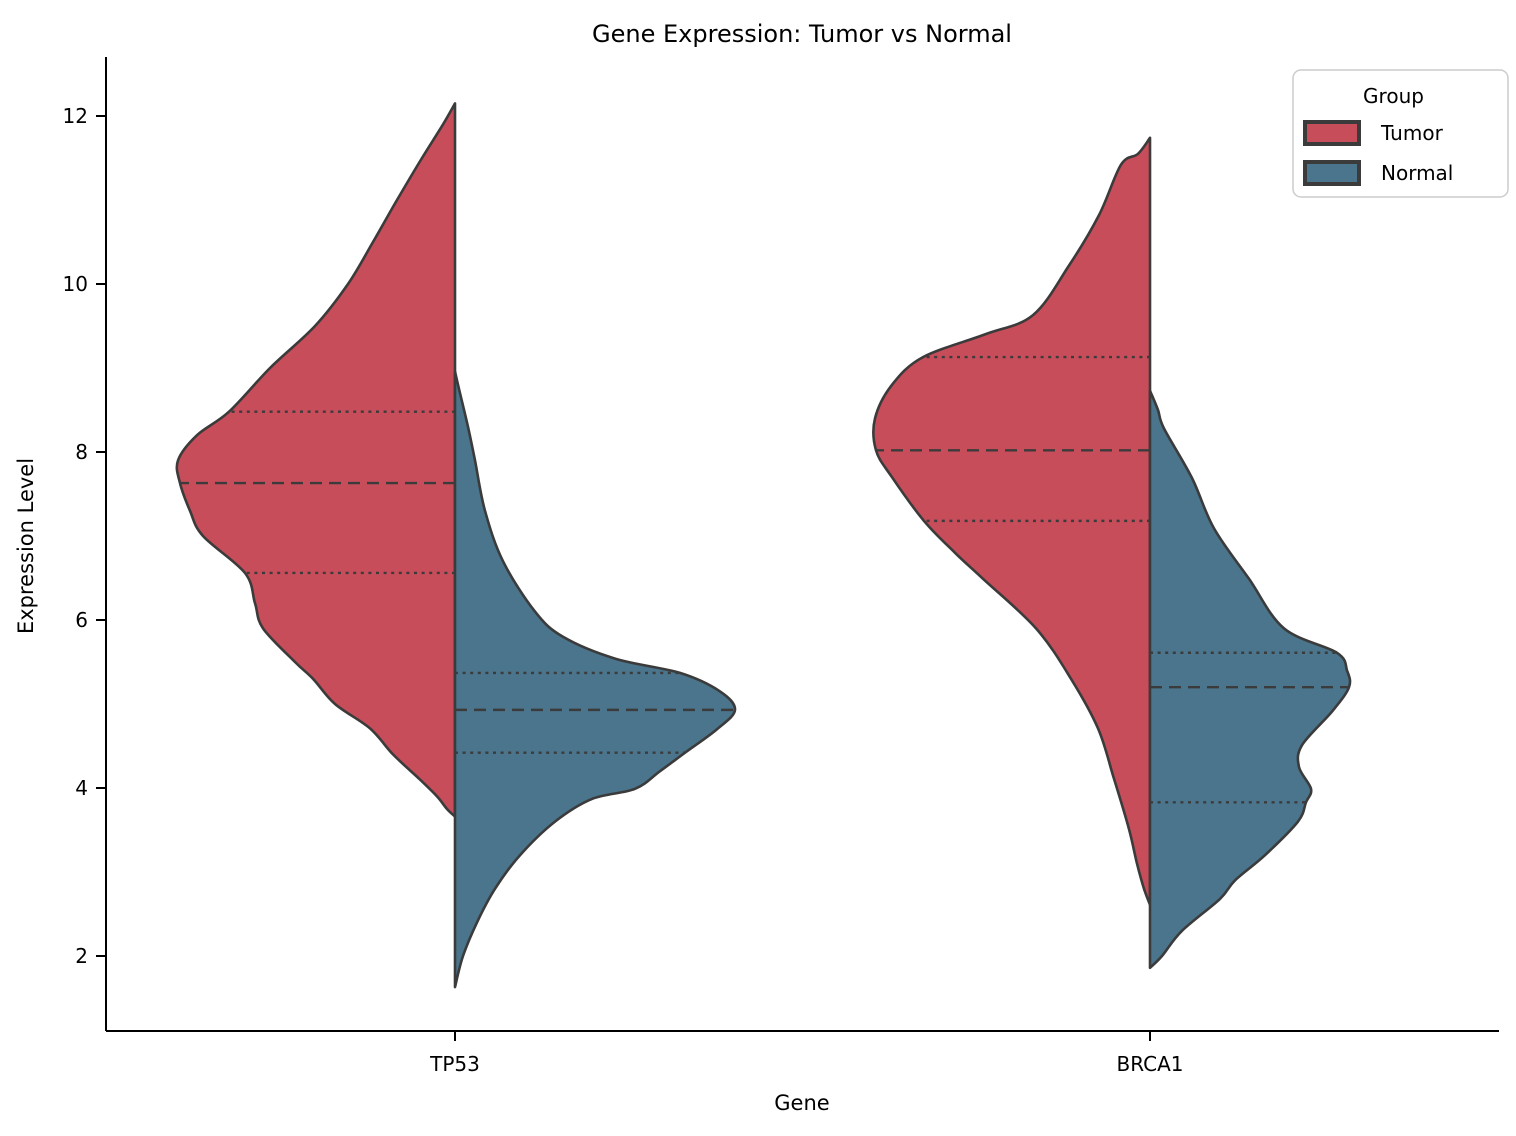 The width and height of the screenshot is (1516, 1136). What do you see at coordinates (801, 1103) in the screenshot?
I see `x-axis-label: Gene` at bounding box center [801, 1103].